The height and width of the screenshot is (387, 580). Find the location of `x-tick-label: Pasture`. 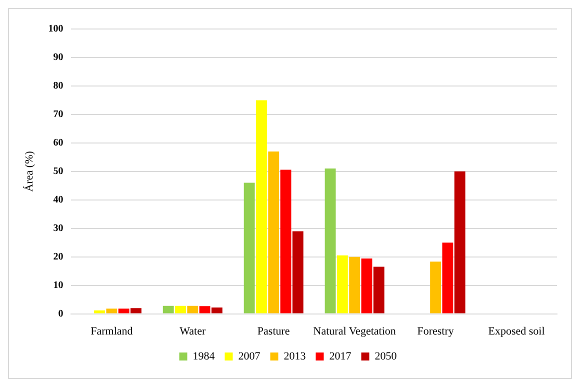

x-tick-label: Pasture is located at coordinates (273, 331).